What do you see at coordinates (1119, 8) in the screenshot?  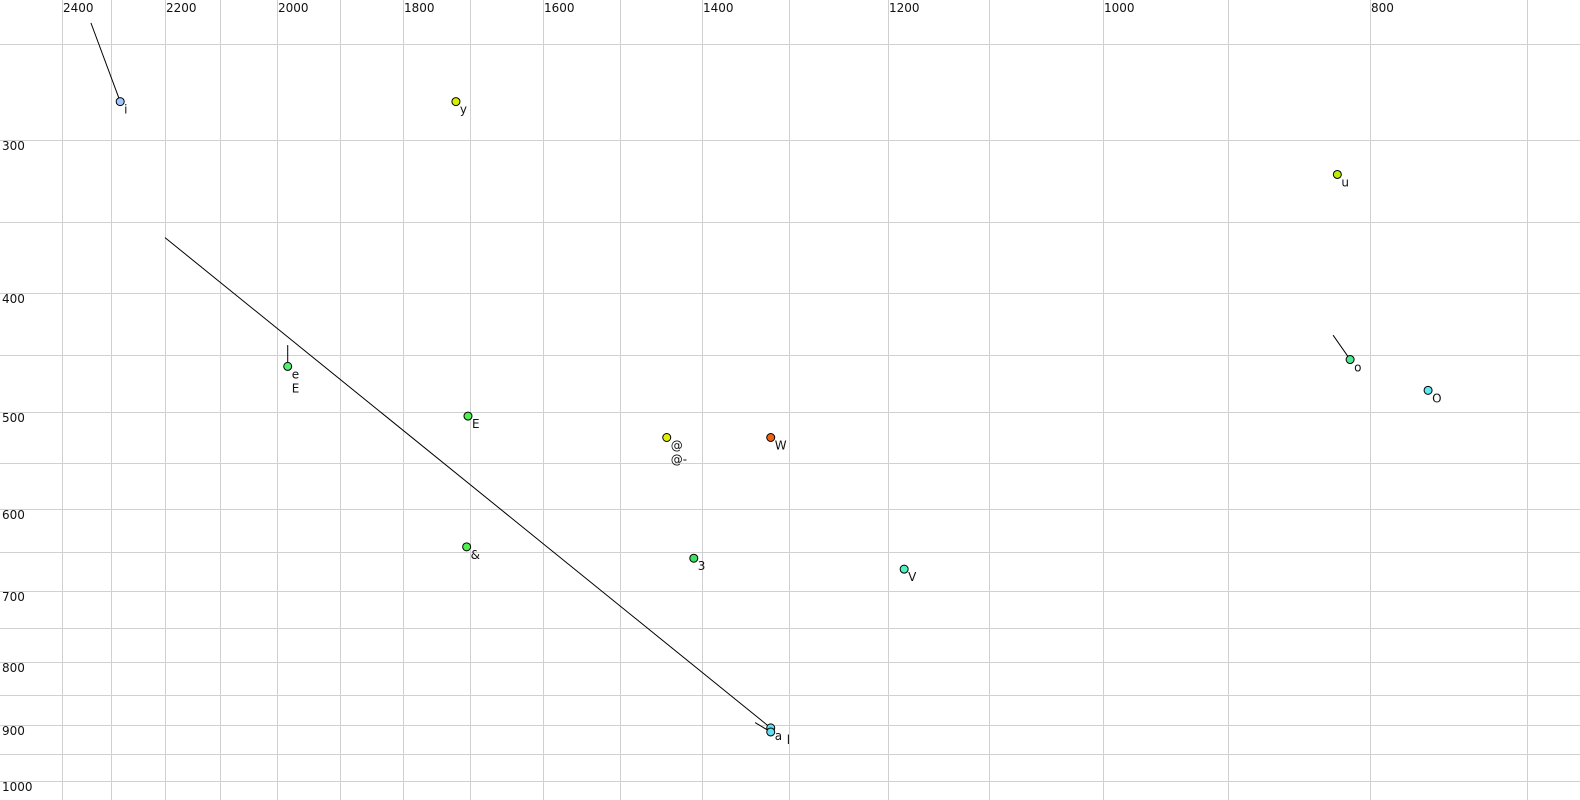 I see `x-tick-label: 1000` at bounding box center [1119, 8].